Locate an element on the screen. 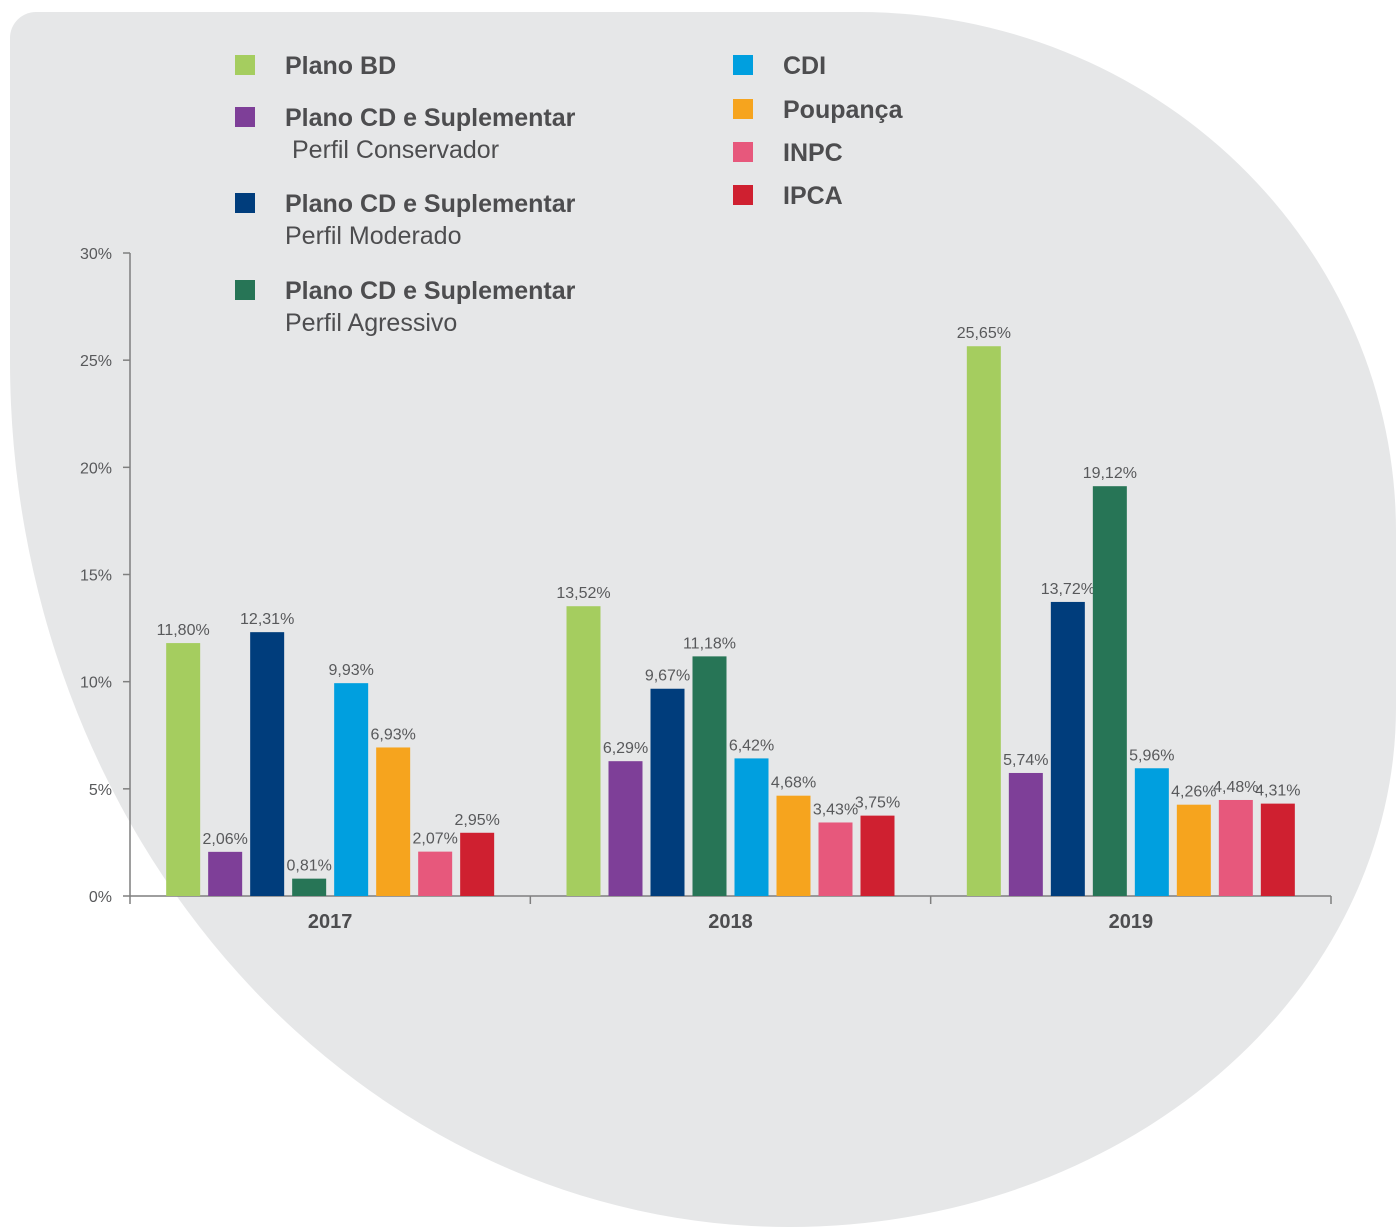 Image resolution: width=1398 pixels, height=1227 pixels. legend-item: Poupança is located at coordinates (817, 110).